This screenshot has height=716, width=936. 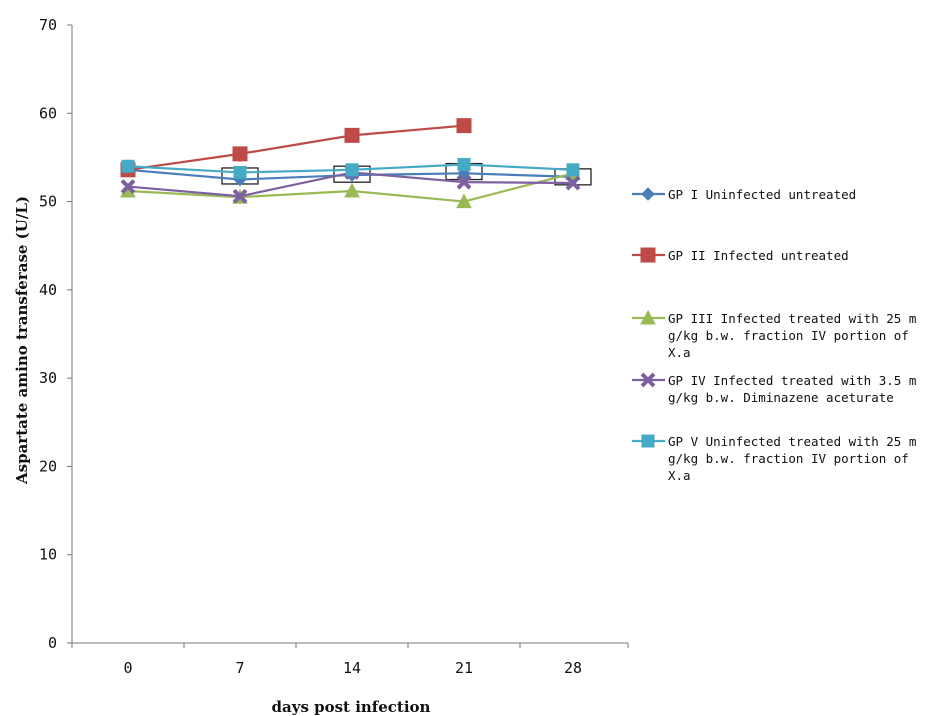 I want to click on y-tick-label: 40, so click(x=48, y=290).